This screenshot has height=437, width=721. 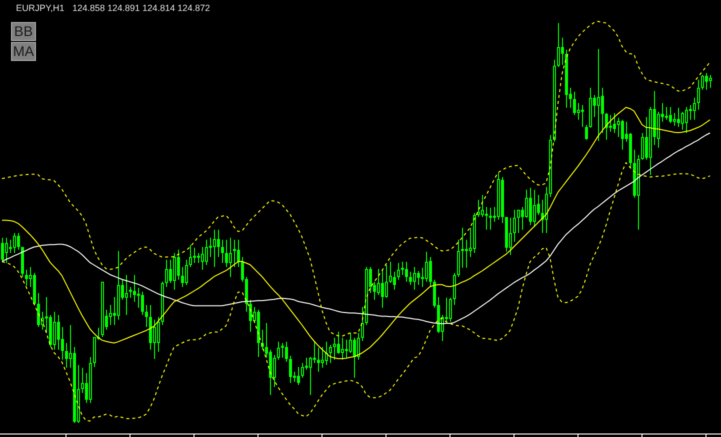 I want to click on toggle-button: BB, so click(x=23, y=31).